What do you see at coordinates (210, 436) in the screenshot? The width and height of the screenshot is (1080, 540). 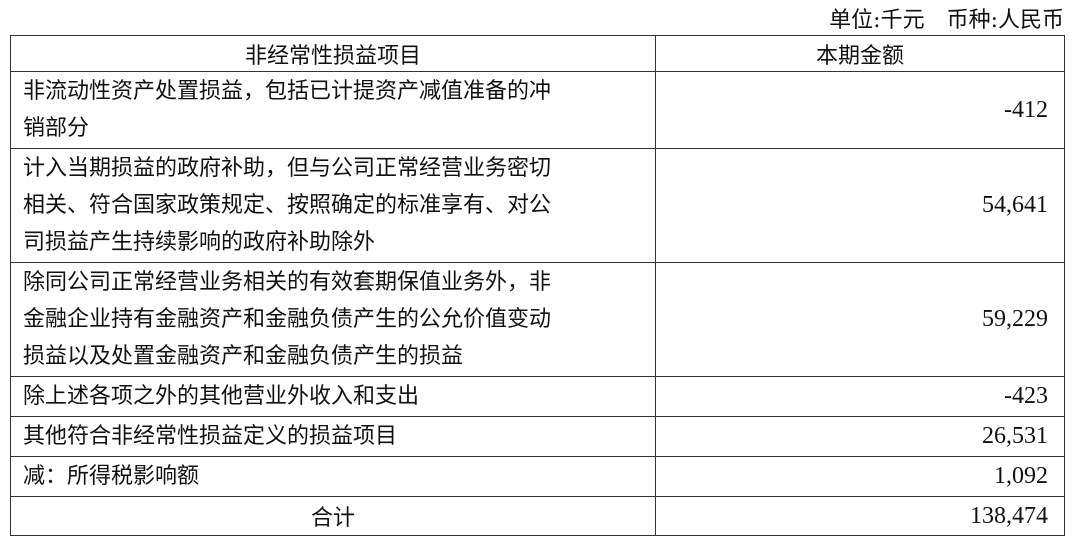 I see `item-text-line: 其他符合非经常性损益定义的损益项目` at bounding box center [210, 436].